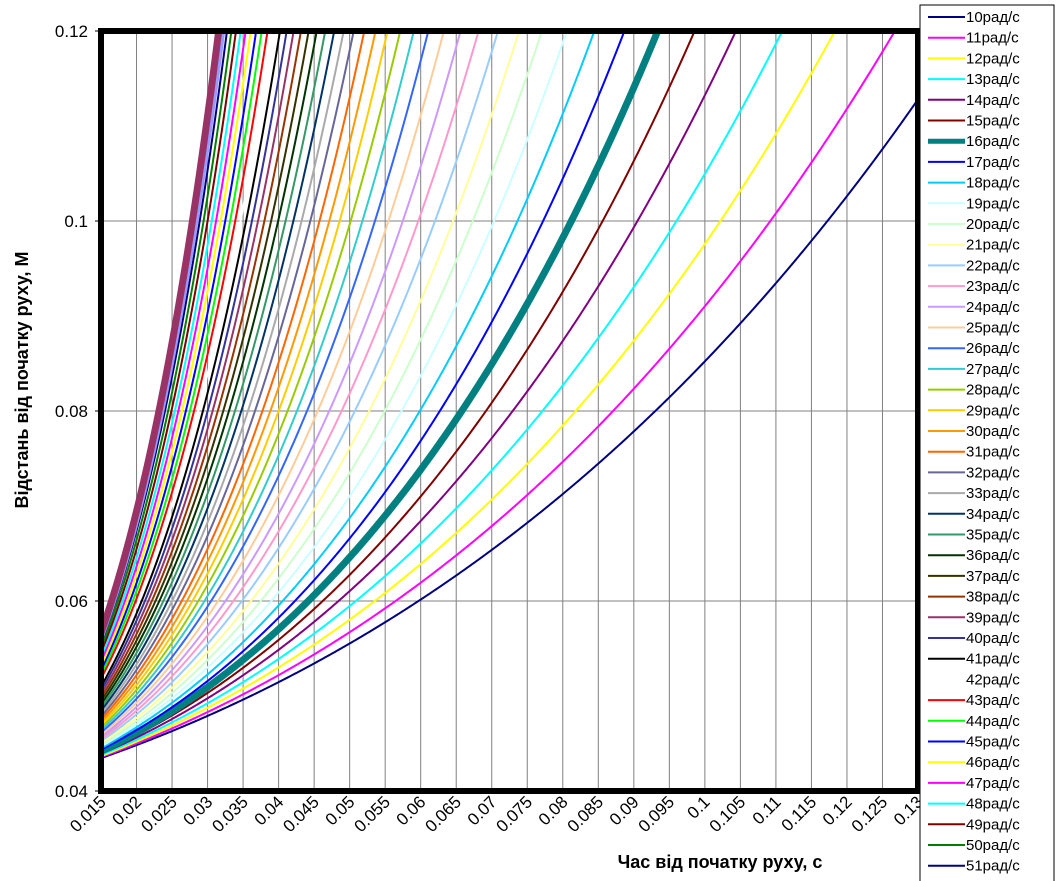 The image size is (1057, 881). What do you see at coordinates (71, 411) in the screenshot?
I see `y-tick-label: 0.08` at bounding box center [71, 411].